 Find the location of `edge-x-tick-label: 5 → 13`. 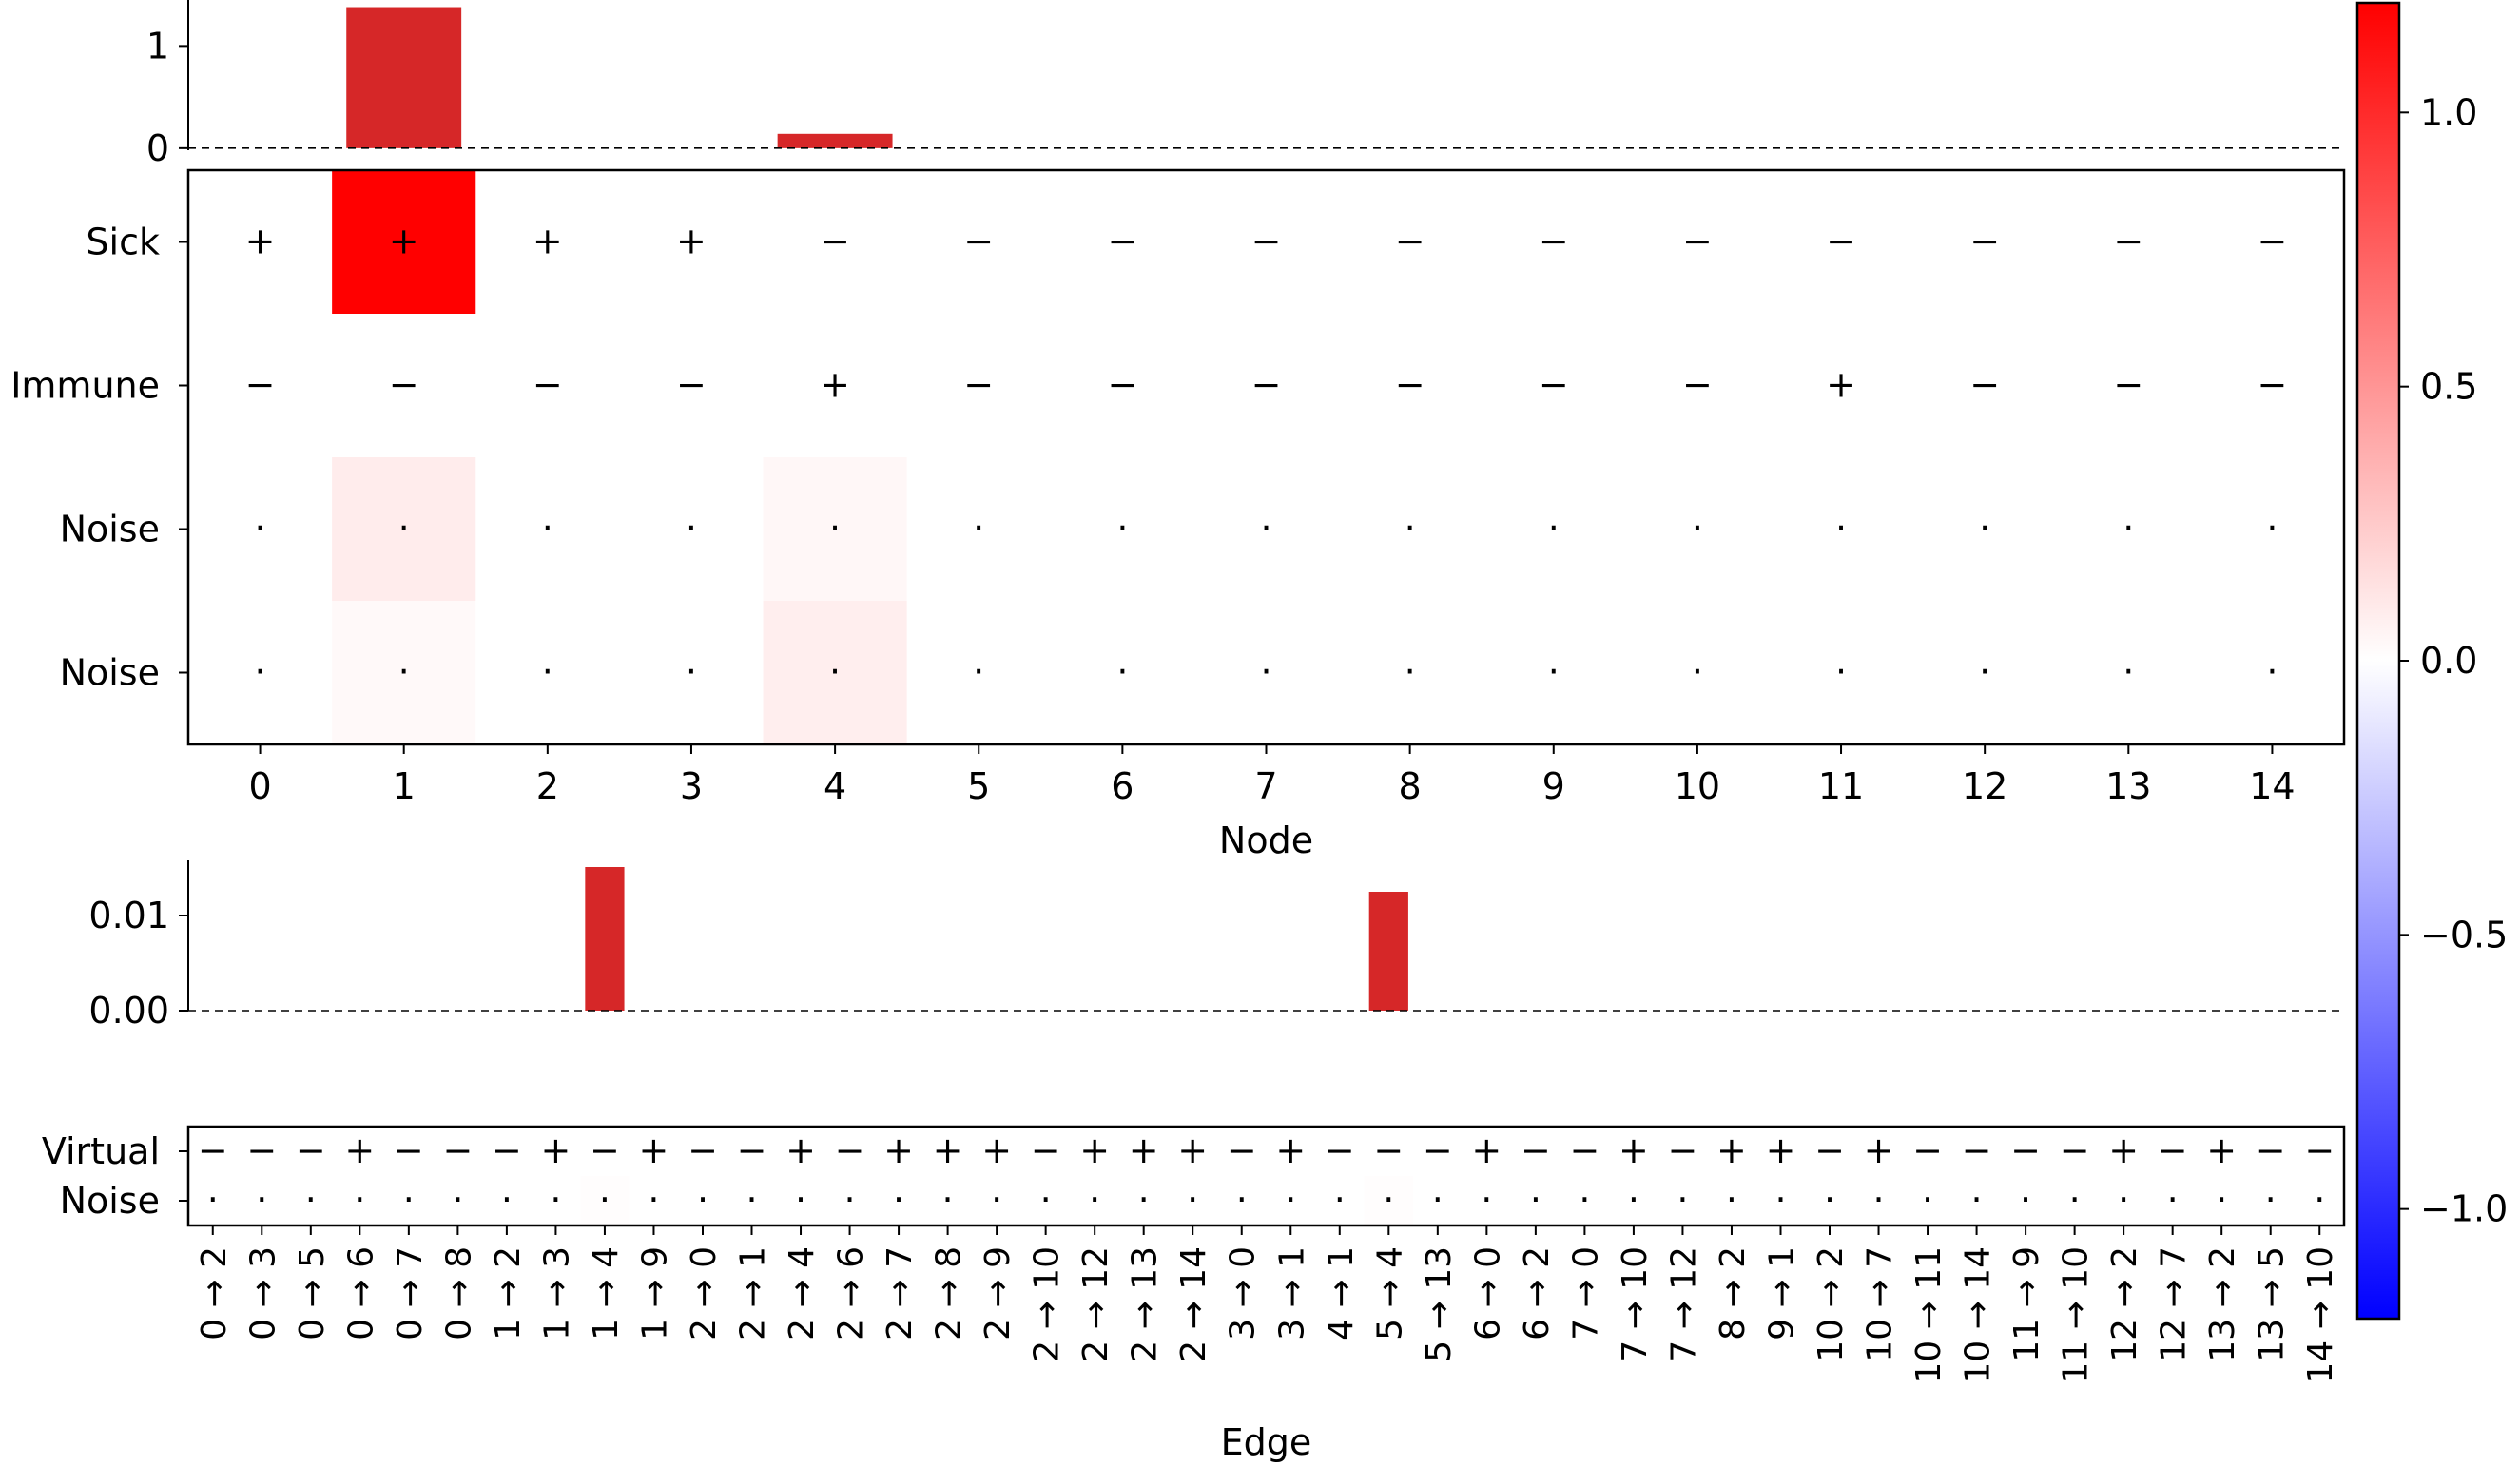

edge-x-tick-label: 5 → 13 is located at coordinates (1439, 1304).